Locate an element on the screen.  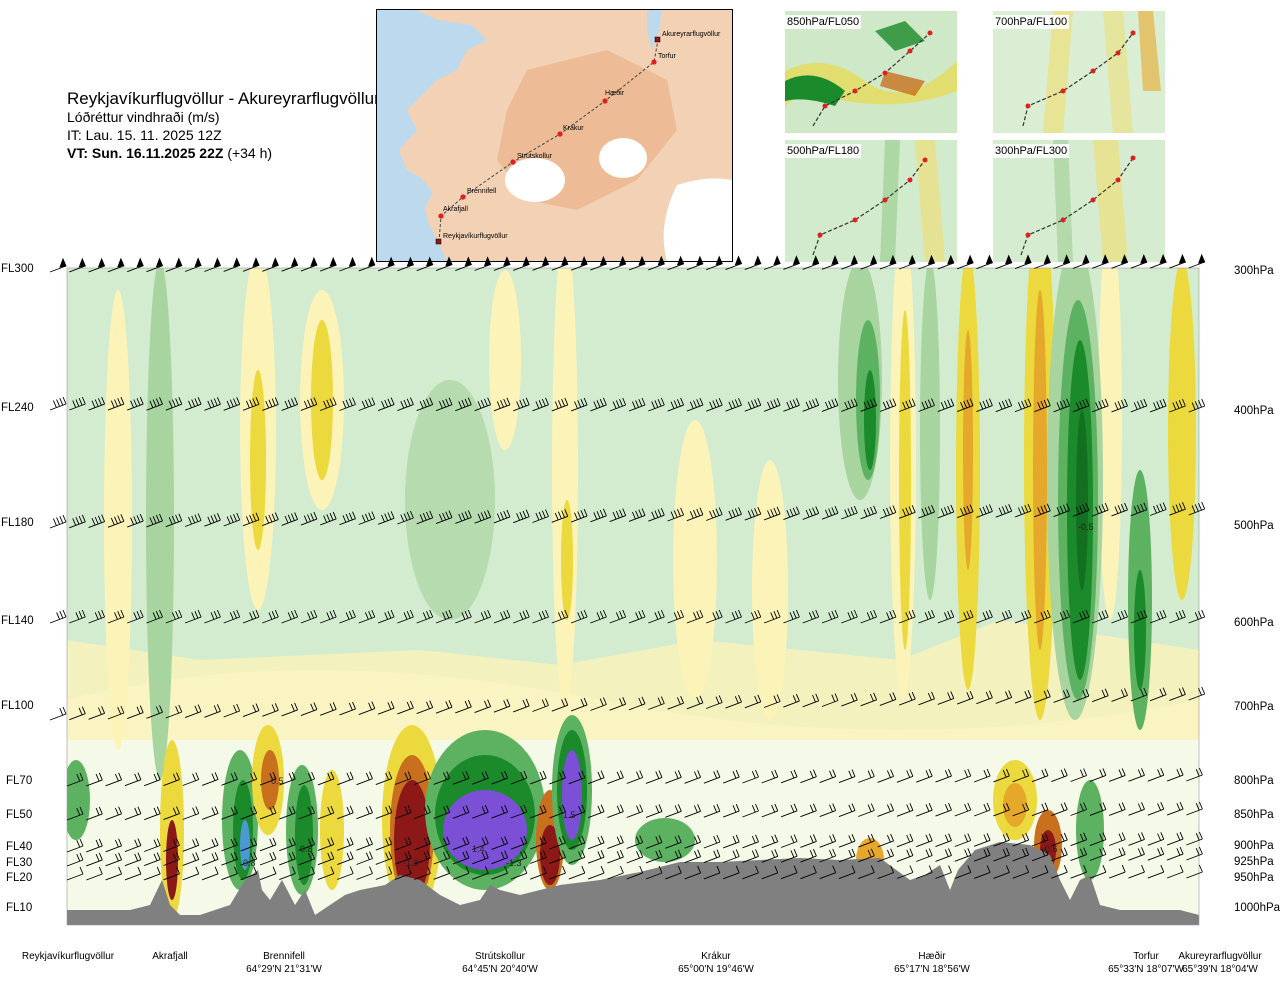
inset-300hpa-svg is located at coordinates (1079, 201).